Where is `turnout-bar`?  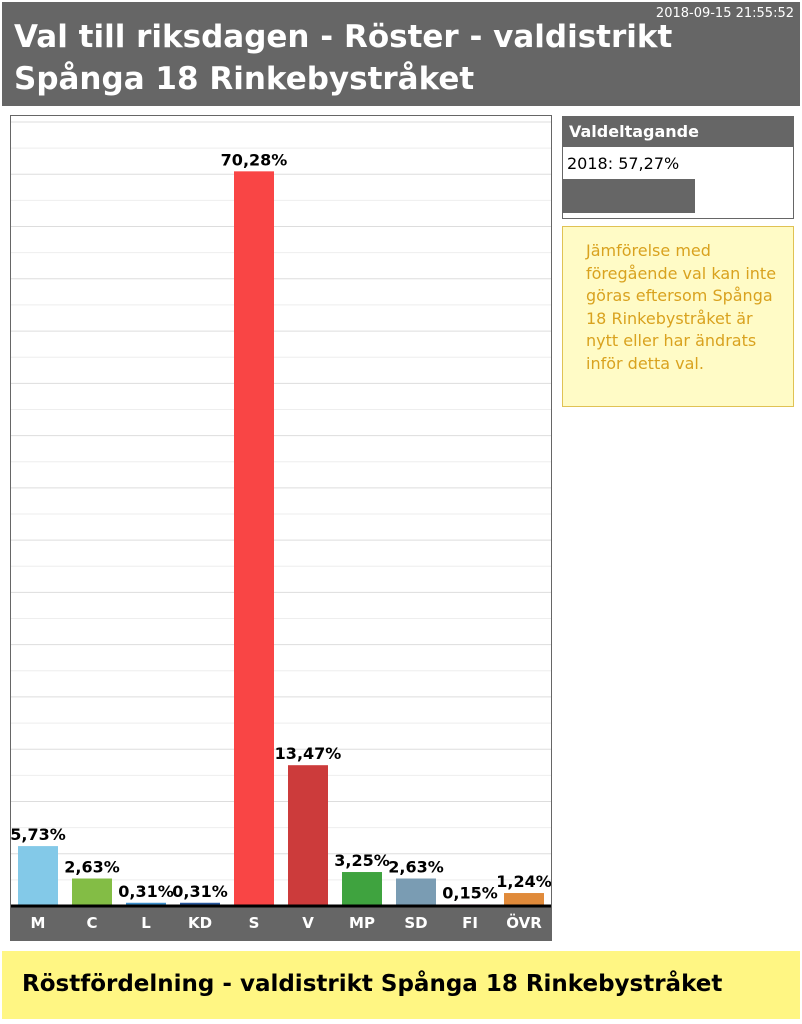 turnout-bar is located at coordinates (629, 196).